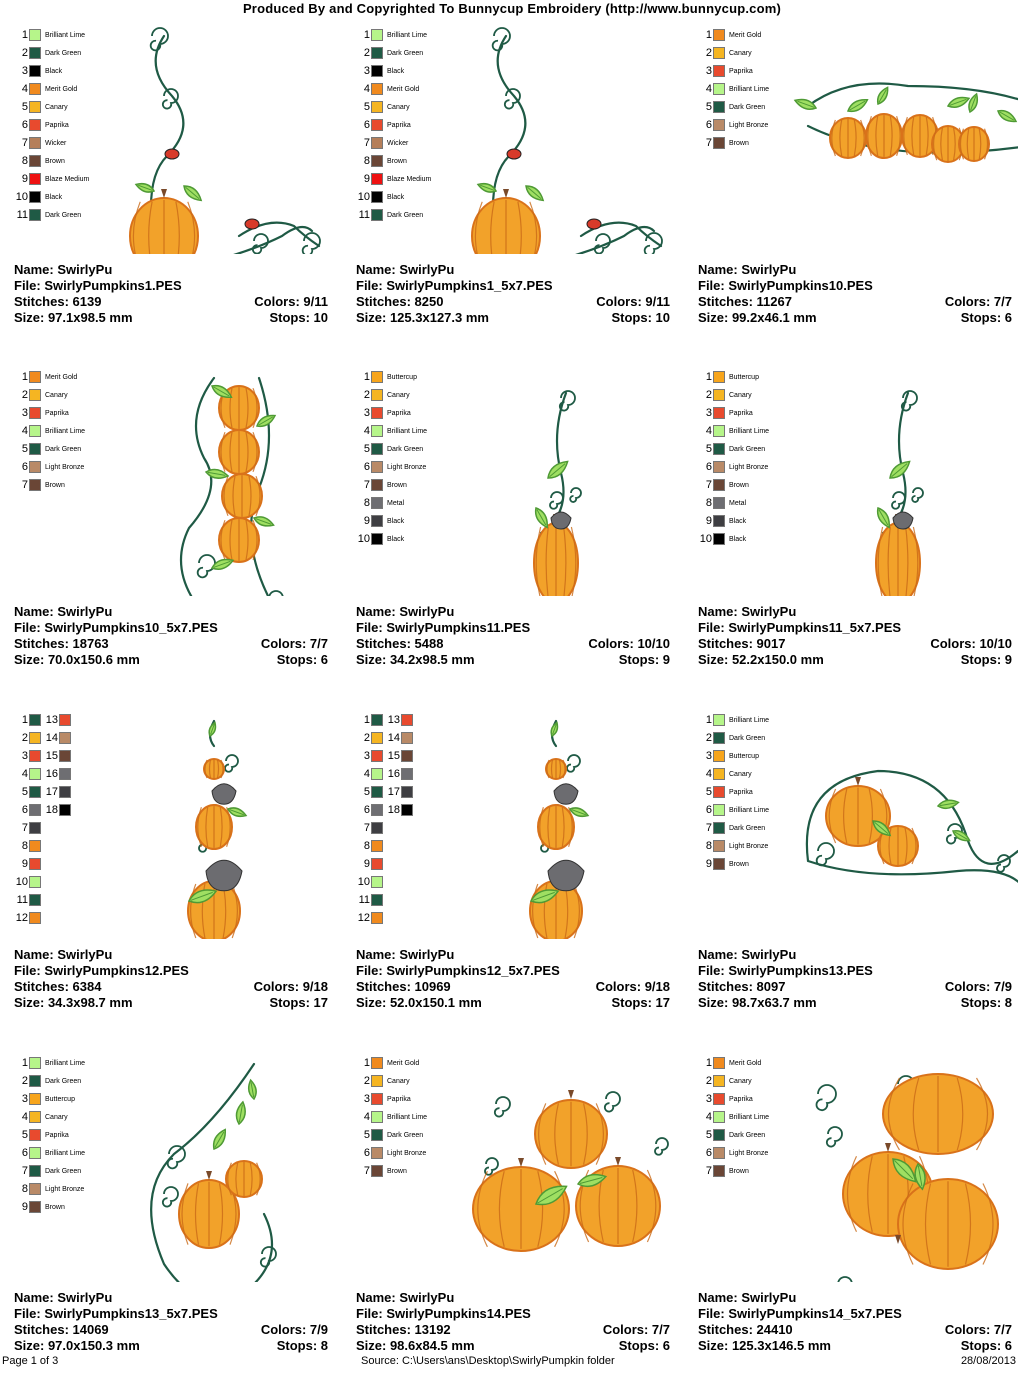 The image size is (1024, 1384). I want to click on legend-row: 8 Light Bronze, so click(733, 846).